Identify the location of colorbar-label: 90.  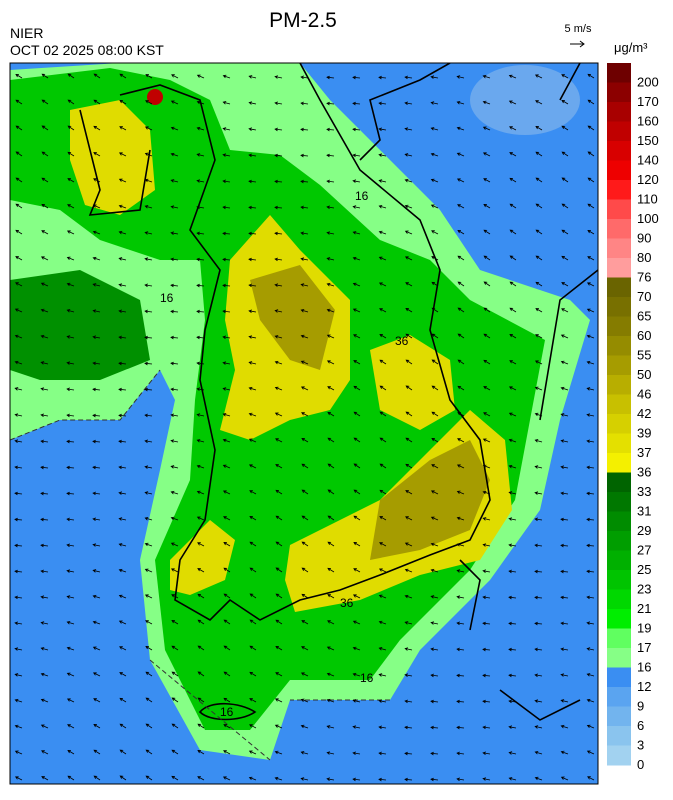
(644, 238).